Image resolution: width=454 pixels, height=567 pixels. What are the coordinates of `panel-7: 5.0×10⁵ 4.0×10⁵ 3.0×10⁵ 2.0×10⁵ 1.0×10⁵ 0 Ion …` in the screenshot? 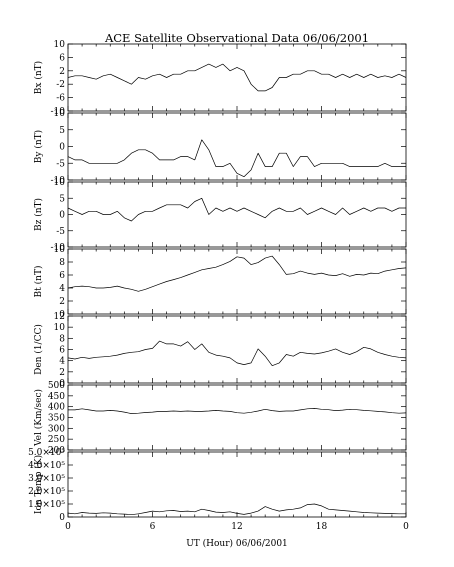 It's located at (217, 485).